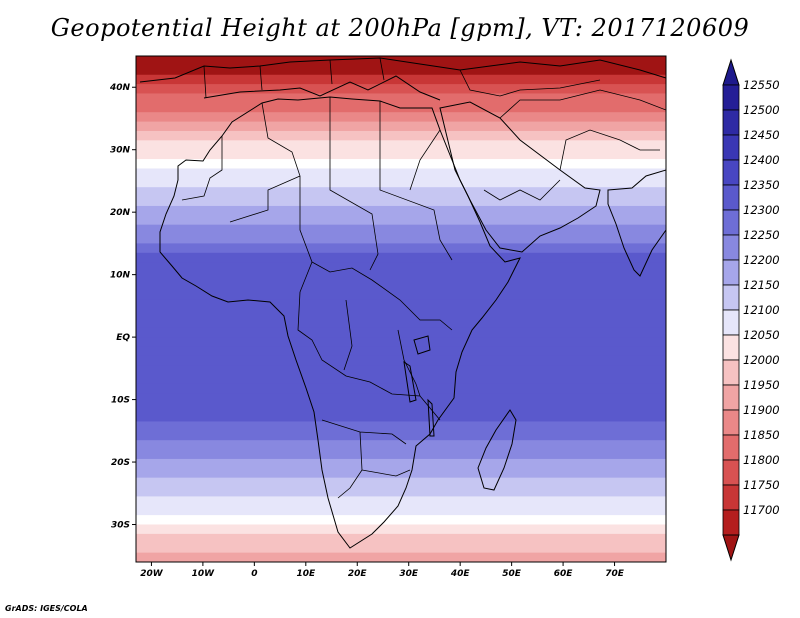  I want to click on arabia-coastline, so click(520, 177).